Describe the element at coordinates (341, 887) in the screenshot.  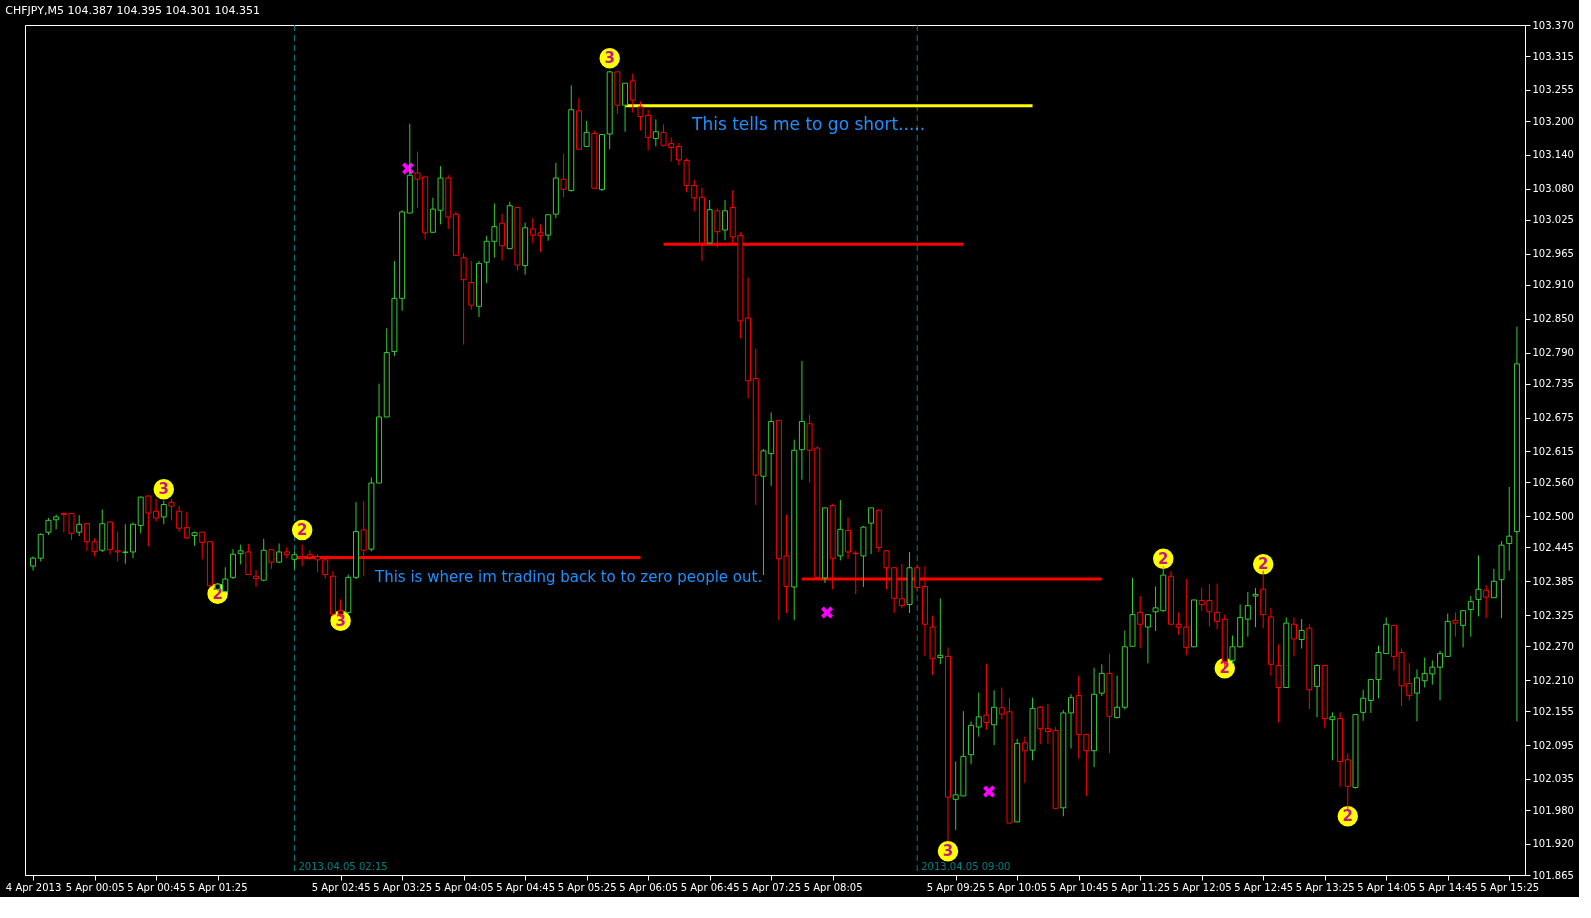
I see `x-tick-label: 5 Apr 02:45` at that location.